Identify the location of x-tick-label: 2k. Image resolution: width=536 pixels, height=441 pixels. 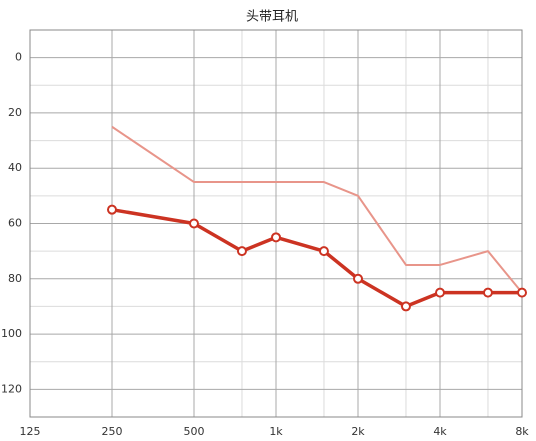
(358, 431).